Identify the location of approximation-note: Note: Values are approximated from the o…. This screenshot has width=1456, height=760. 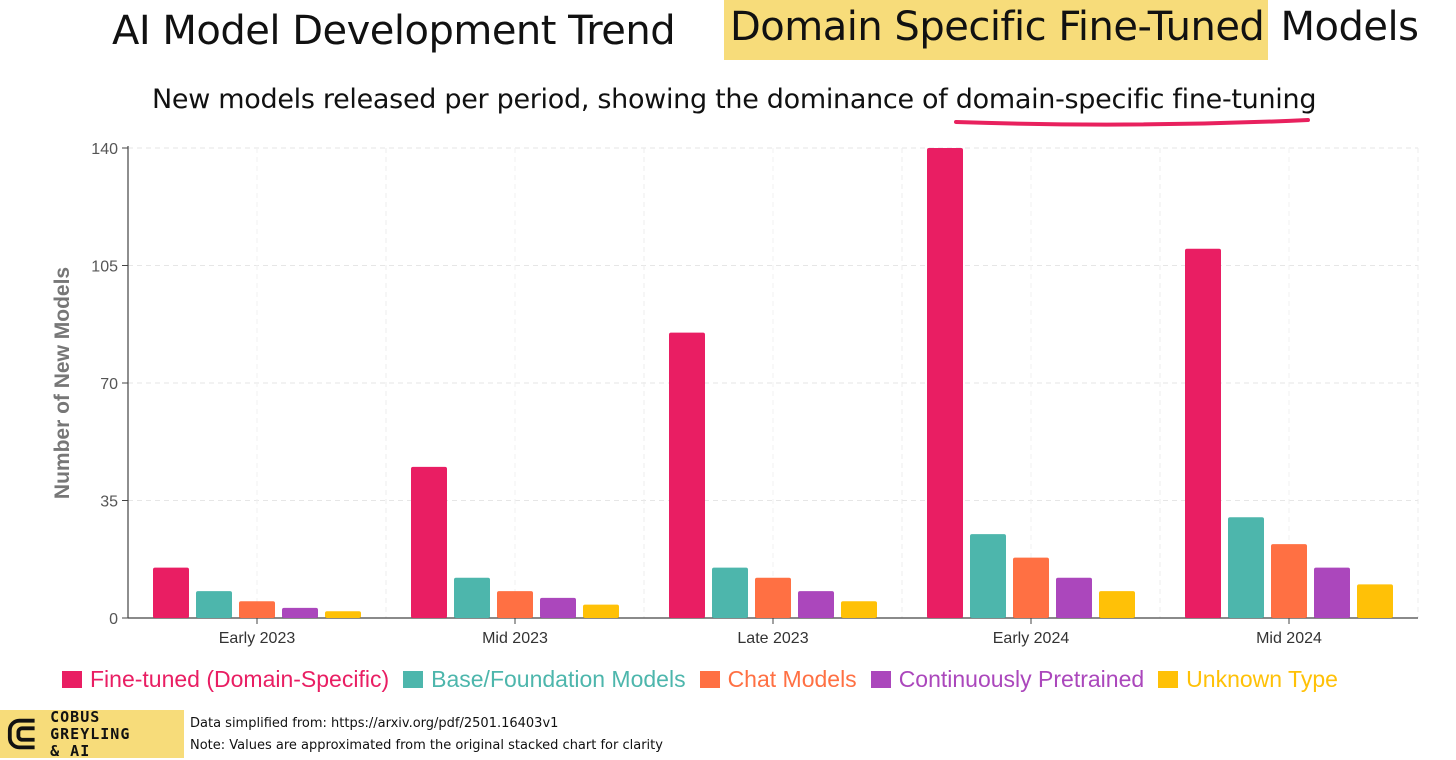
(426, 745).